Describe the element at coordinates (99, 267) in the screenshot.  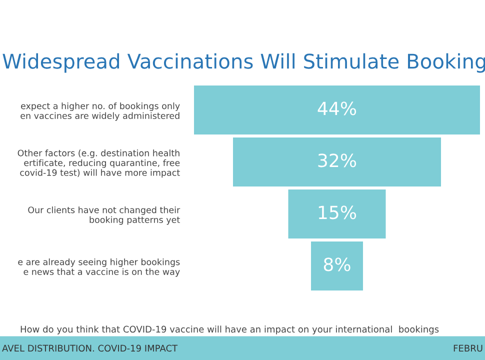
I see `category-label: e are already seeing higher bookings e news that a vaccine is on the way` at that location.